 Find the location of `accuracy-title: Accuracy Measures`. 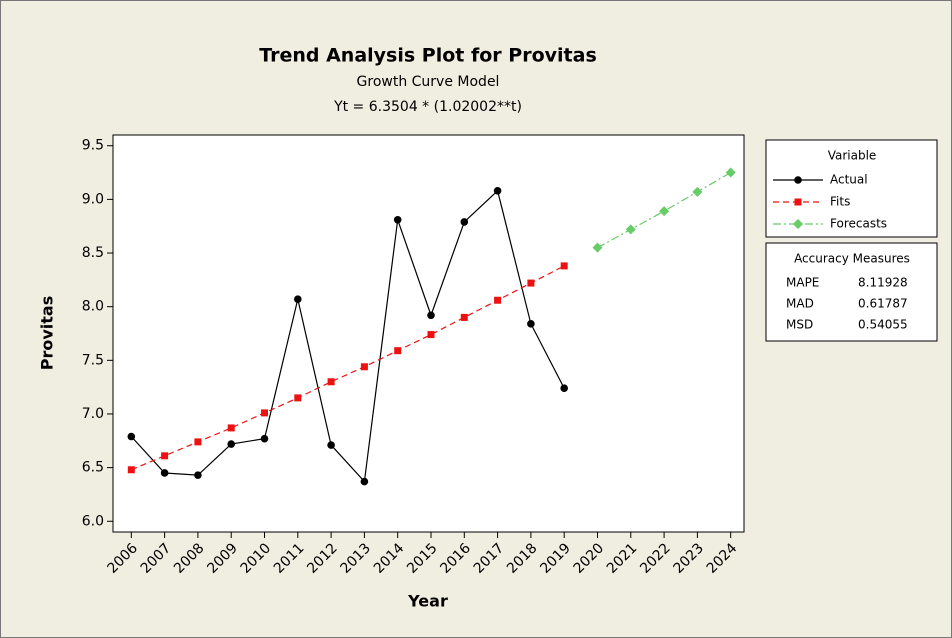

accuracy-title: Accuracy Measures is located at coordinates (852, 259).